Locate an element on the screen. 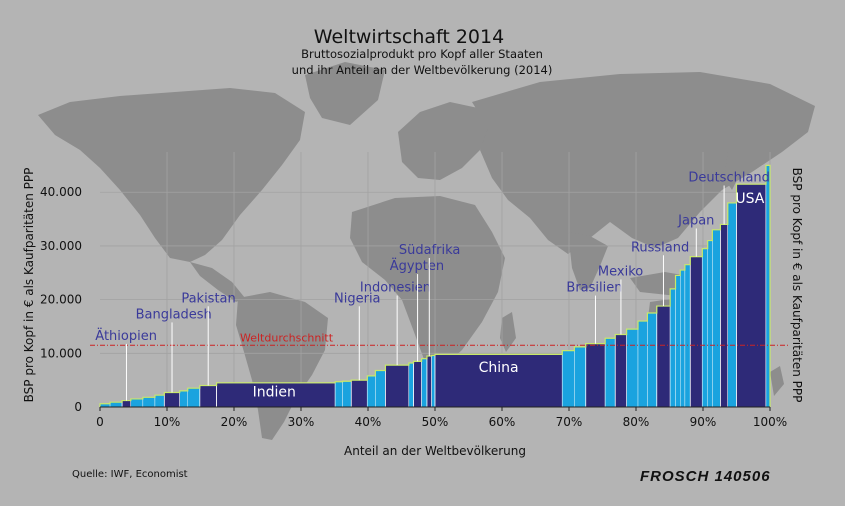 The image size is (845, 506). bar-brasilien is located at coordinates (595, 375).